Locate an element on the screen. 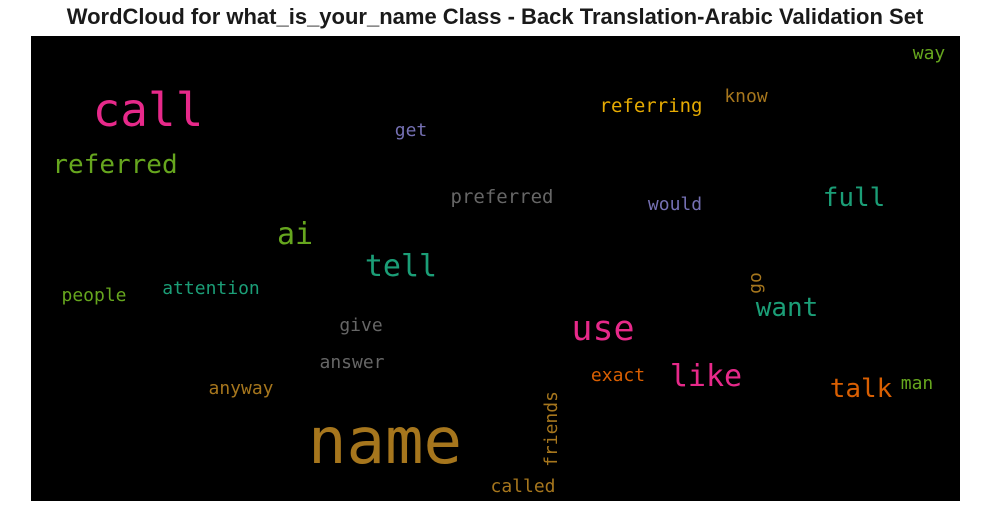 The width and height of the screenshot is (990, 511). word-referred: referred is located at coordinates (114, 165).